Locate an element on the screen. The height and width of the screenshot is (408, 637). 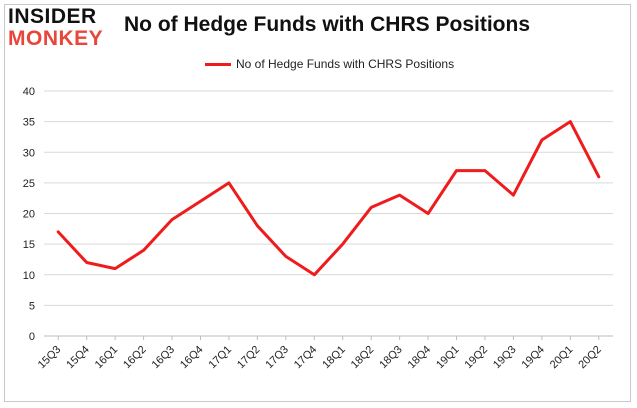
x-tick-label: 16Q4 is located at coordinates (192, 358).